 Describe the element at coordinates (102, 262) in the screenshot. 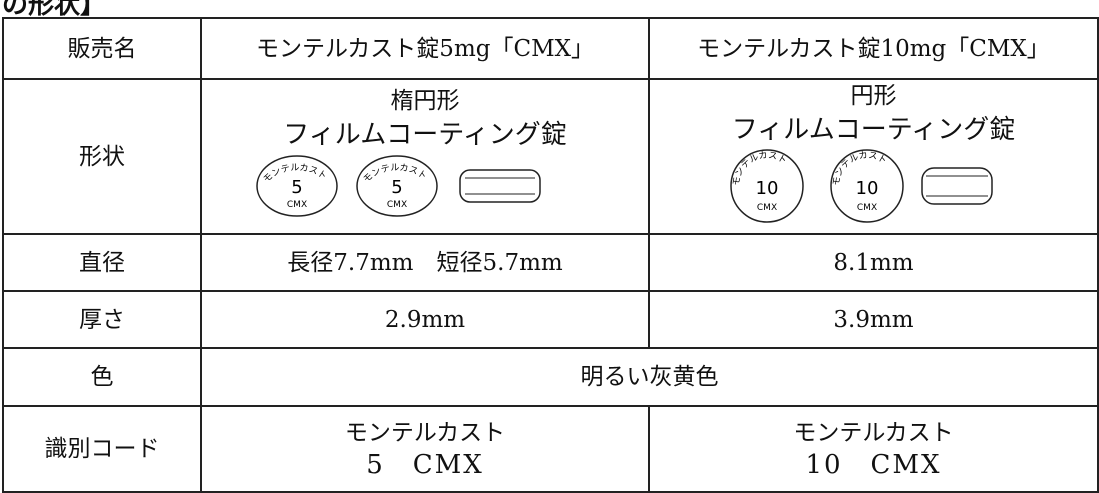

I see `cell: 直径` at that location.